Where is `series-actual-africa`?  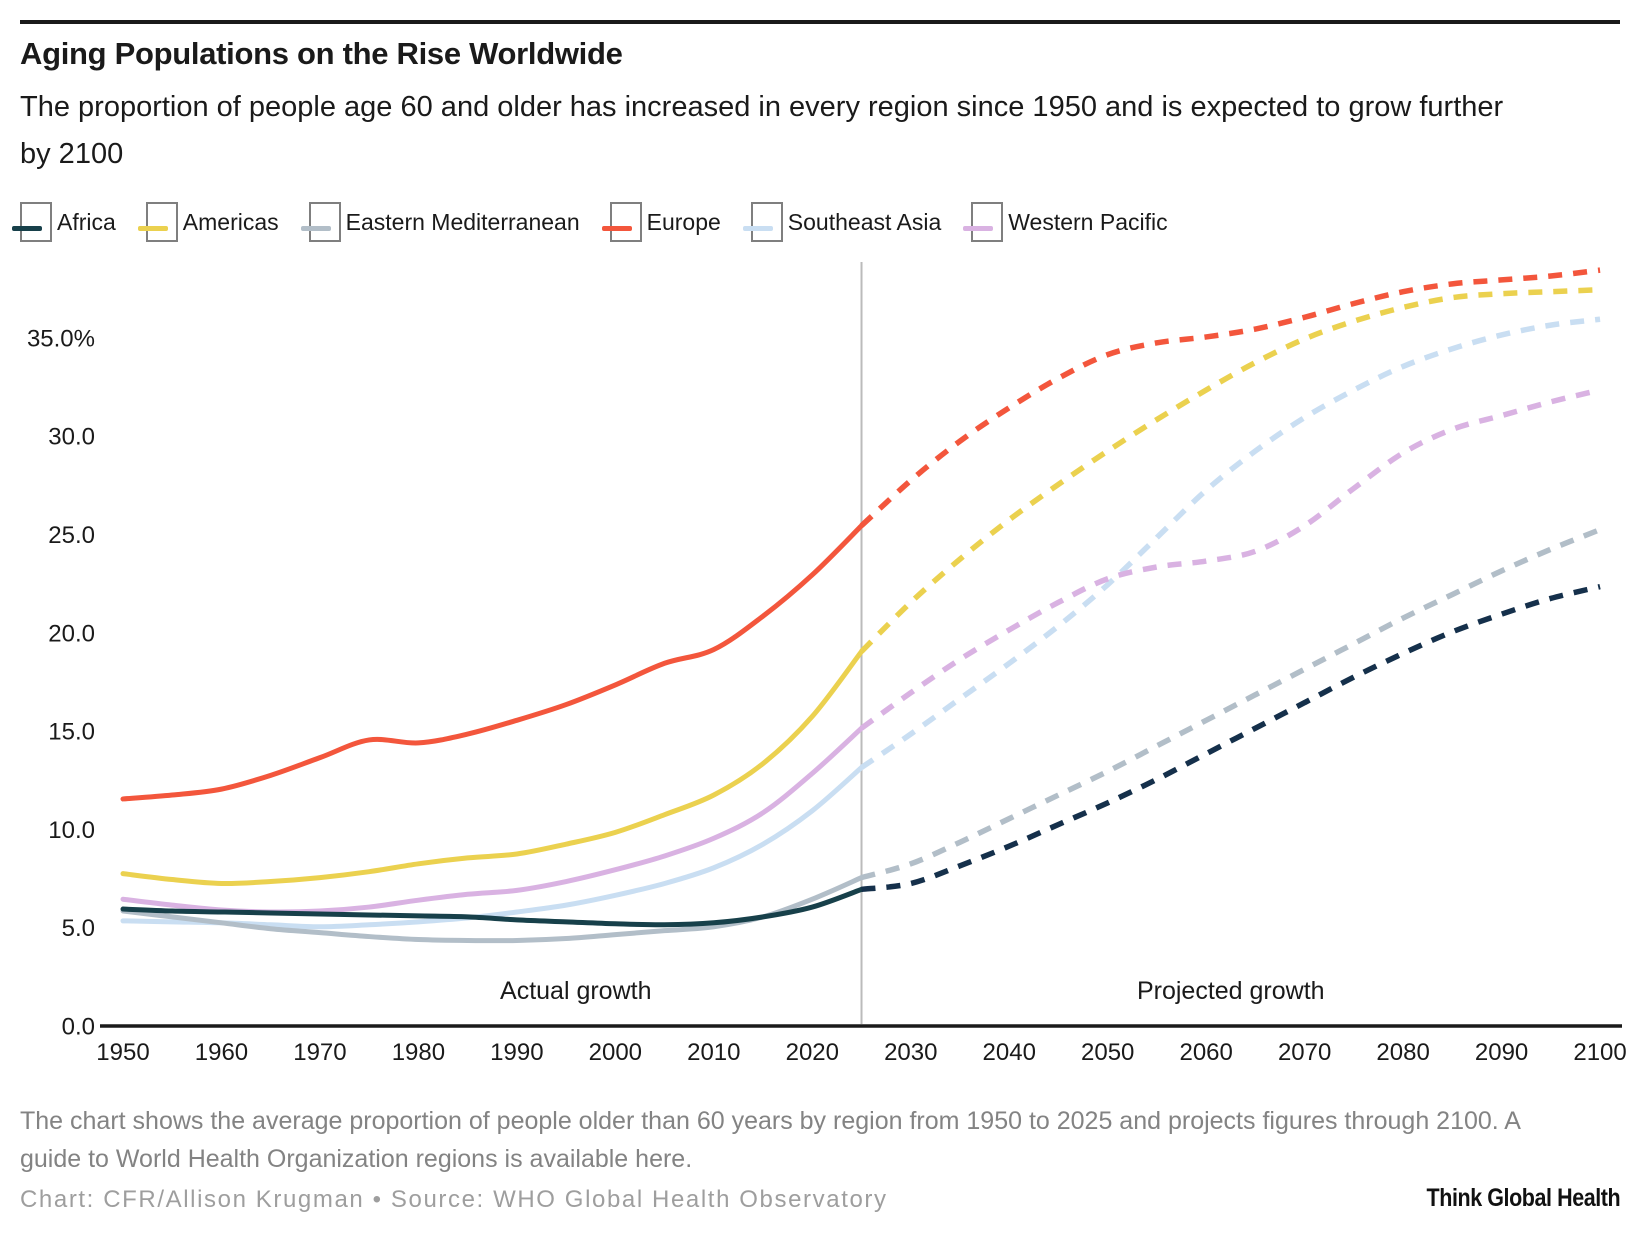 series-actual-africa is located at coordinates (492, 907).